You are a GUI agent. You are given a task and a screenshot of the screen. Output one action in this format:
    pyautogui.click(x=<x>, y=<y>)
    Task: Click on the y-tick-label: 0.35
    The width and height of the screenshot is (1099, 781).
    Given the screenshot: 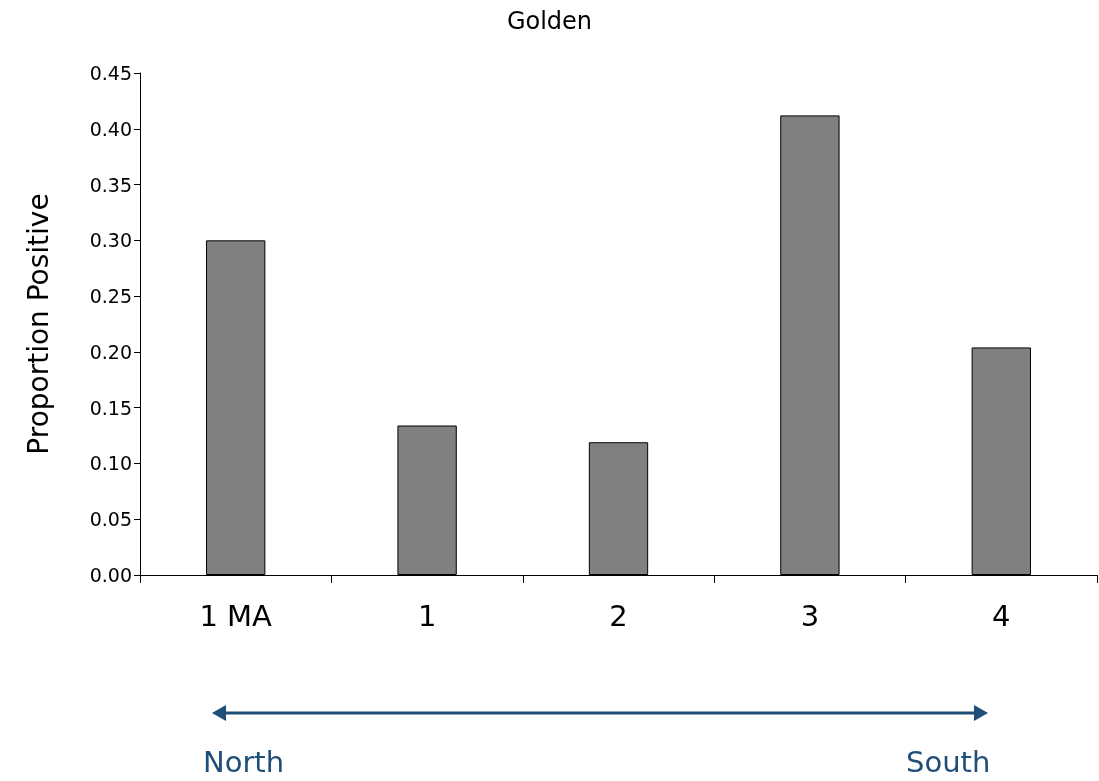 What is the action you would take?
    pyautogui.click(x=110, y=184)
    